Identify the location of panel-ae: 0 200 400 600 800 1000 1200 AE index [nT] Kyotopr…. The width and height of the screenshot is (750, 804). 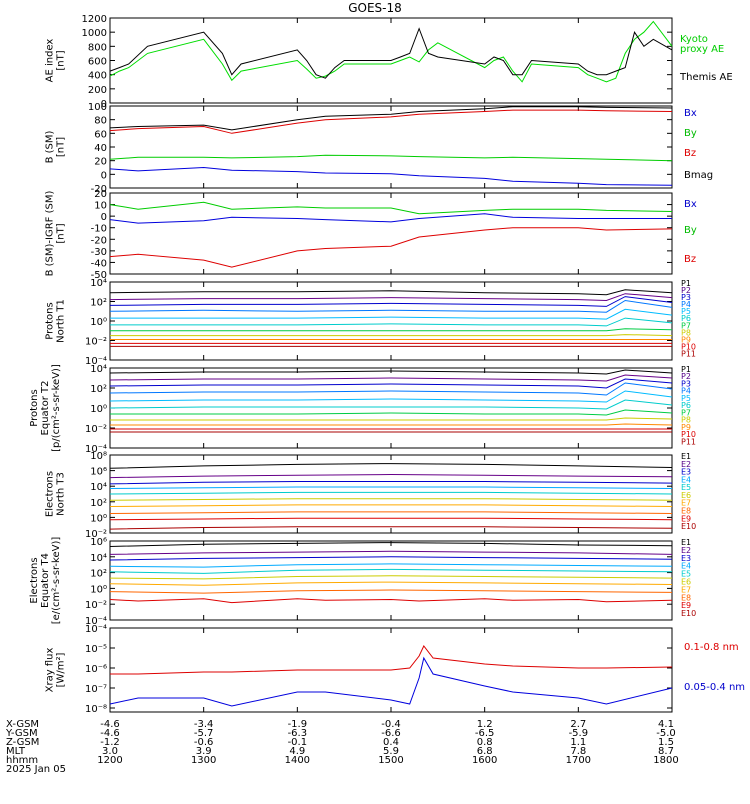
(389, 62).